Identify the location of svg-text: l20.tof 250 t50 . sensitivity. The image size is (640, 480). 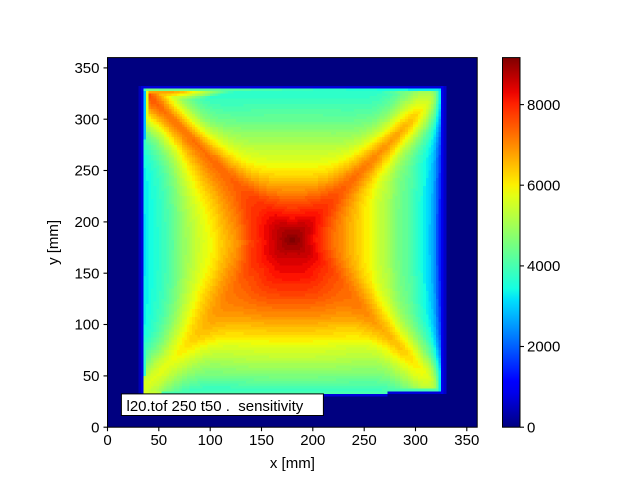
(215, 406).